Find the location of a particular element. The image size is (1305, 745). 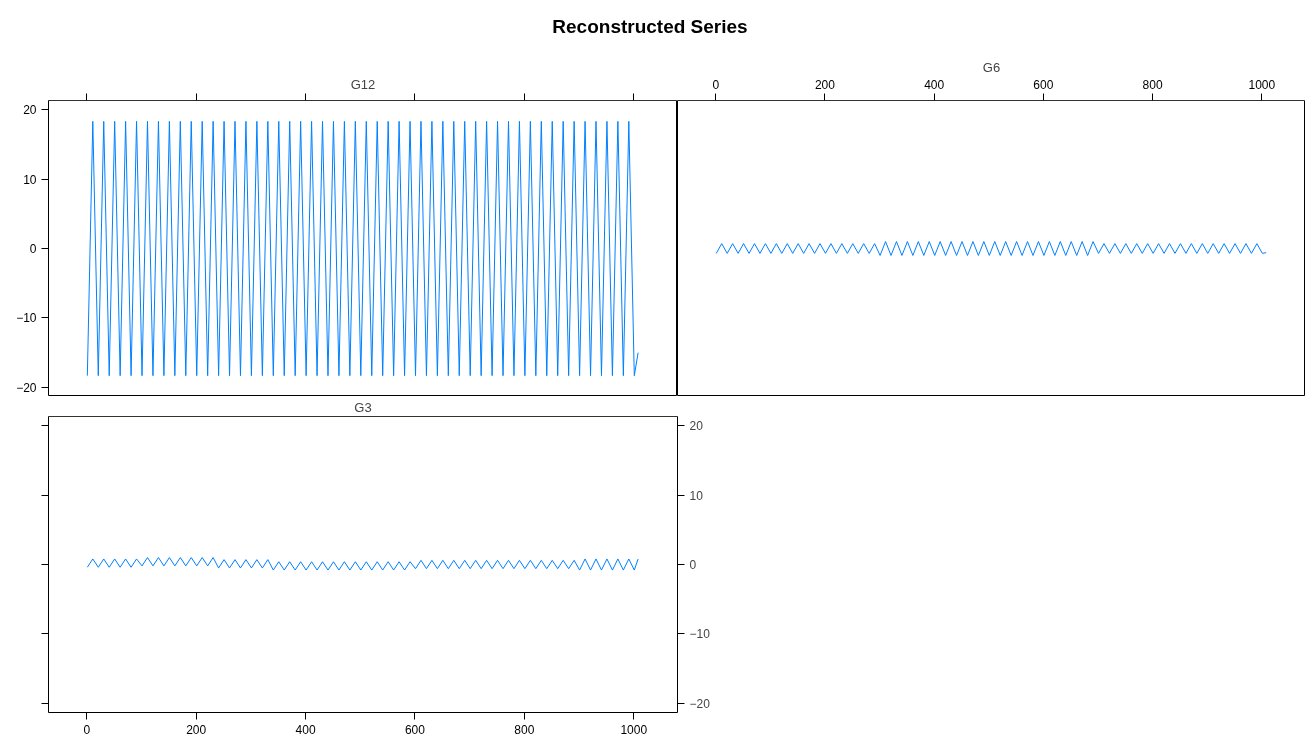

line-series is located at coordinates (362, 564).